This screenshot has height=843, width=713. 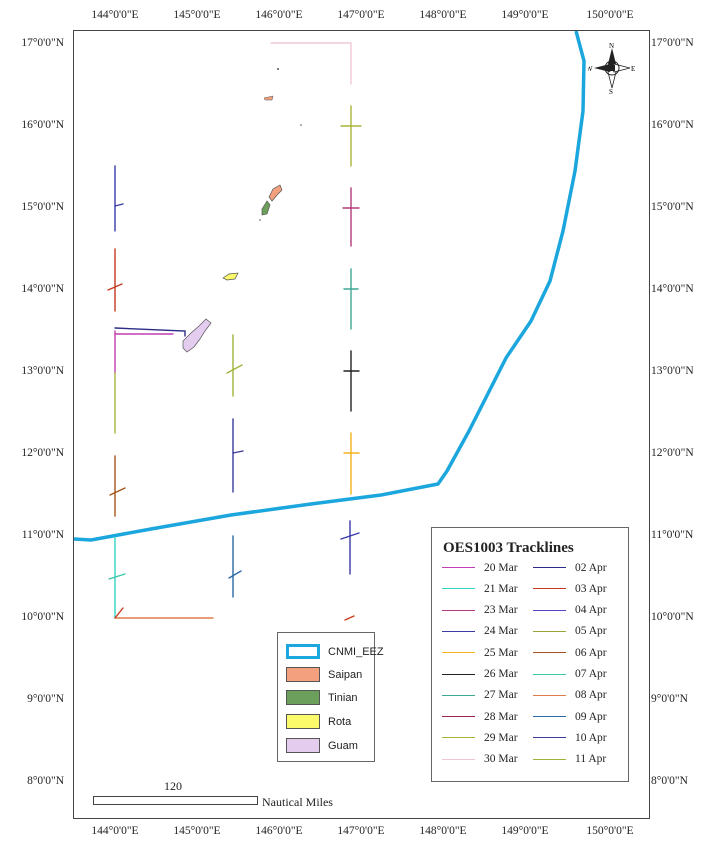 I want to click on lon-label-top: 149°0'0"E, so click(x=525, y=15).